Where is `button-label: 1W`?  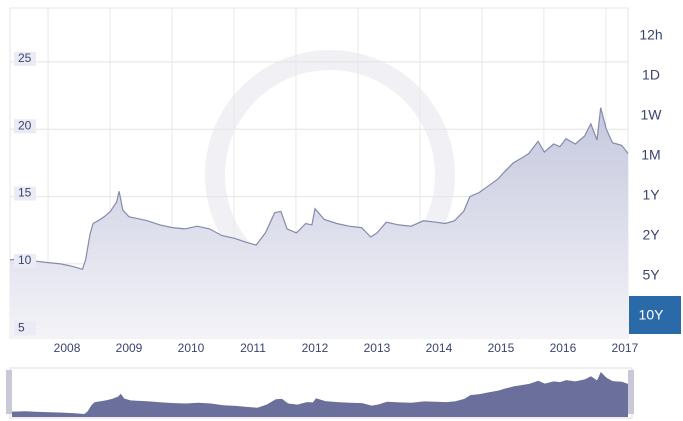 button-label: 1W is located at coordinates (652, 115).